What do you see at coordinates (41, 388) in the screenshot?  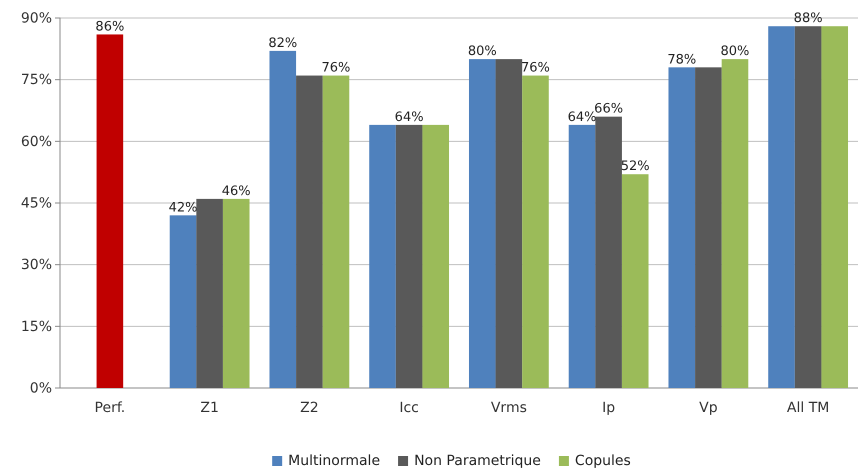 I see `y-tick-label: 0%` at bounding box center [41, 388].